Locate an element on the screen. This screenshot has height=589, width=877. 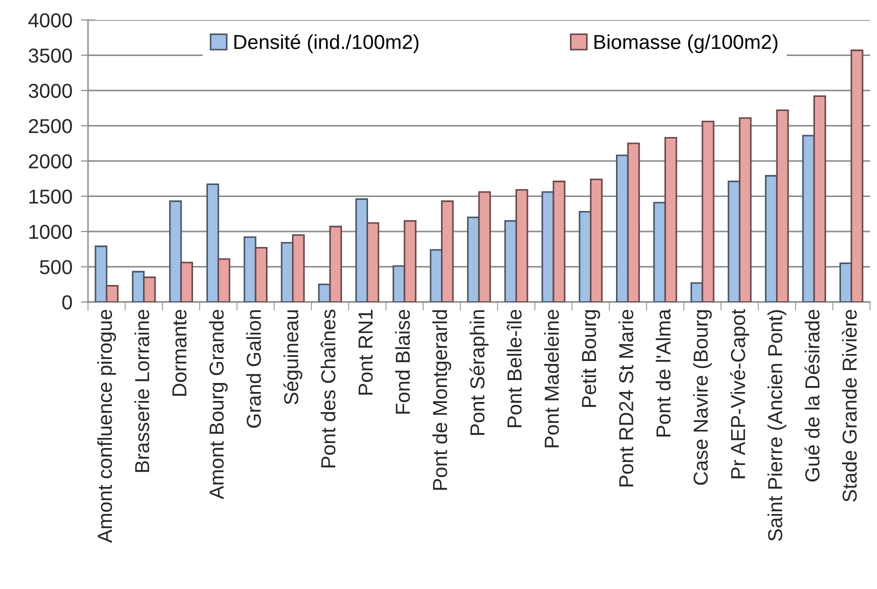
x-tick-label: Pont Belle-île is located at coordinates (514, 369).